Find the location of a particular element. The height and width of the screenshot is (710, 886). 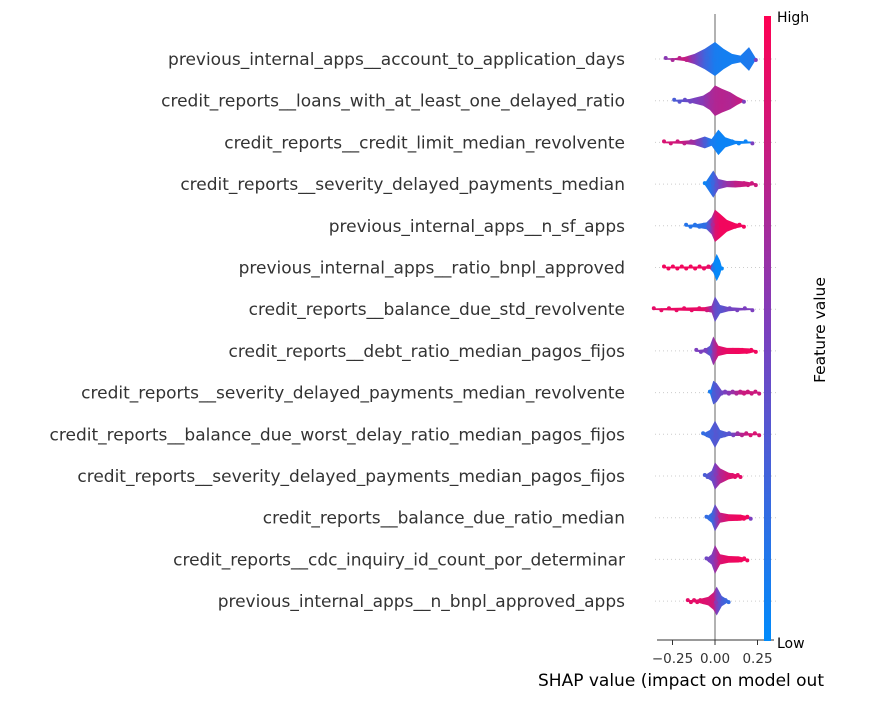

x-axis: −0.25 0.00 0.25 is located at coordinates (713, 653).